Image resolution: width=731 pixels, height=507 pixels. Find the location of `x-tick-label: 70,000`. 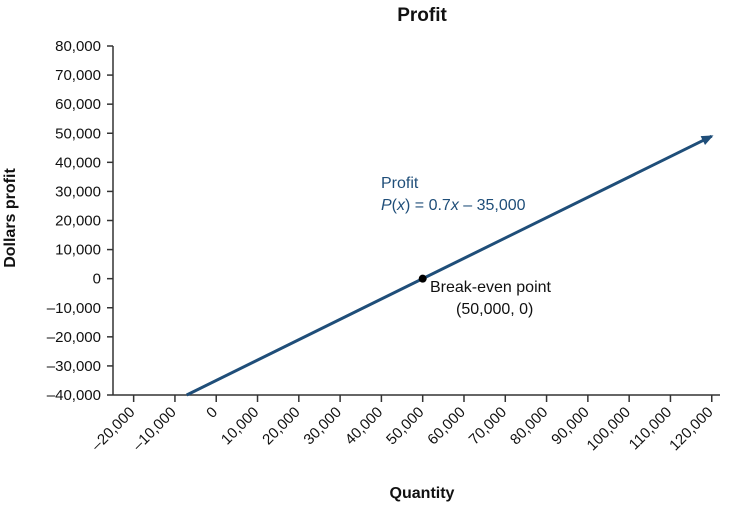

x-tick-label: 70,000 is located at coordinates (488, 426).